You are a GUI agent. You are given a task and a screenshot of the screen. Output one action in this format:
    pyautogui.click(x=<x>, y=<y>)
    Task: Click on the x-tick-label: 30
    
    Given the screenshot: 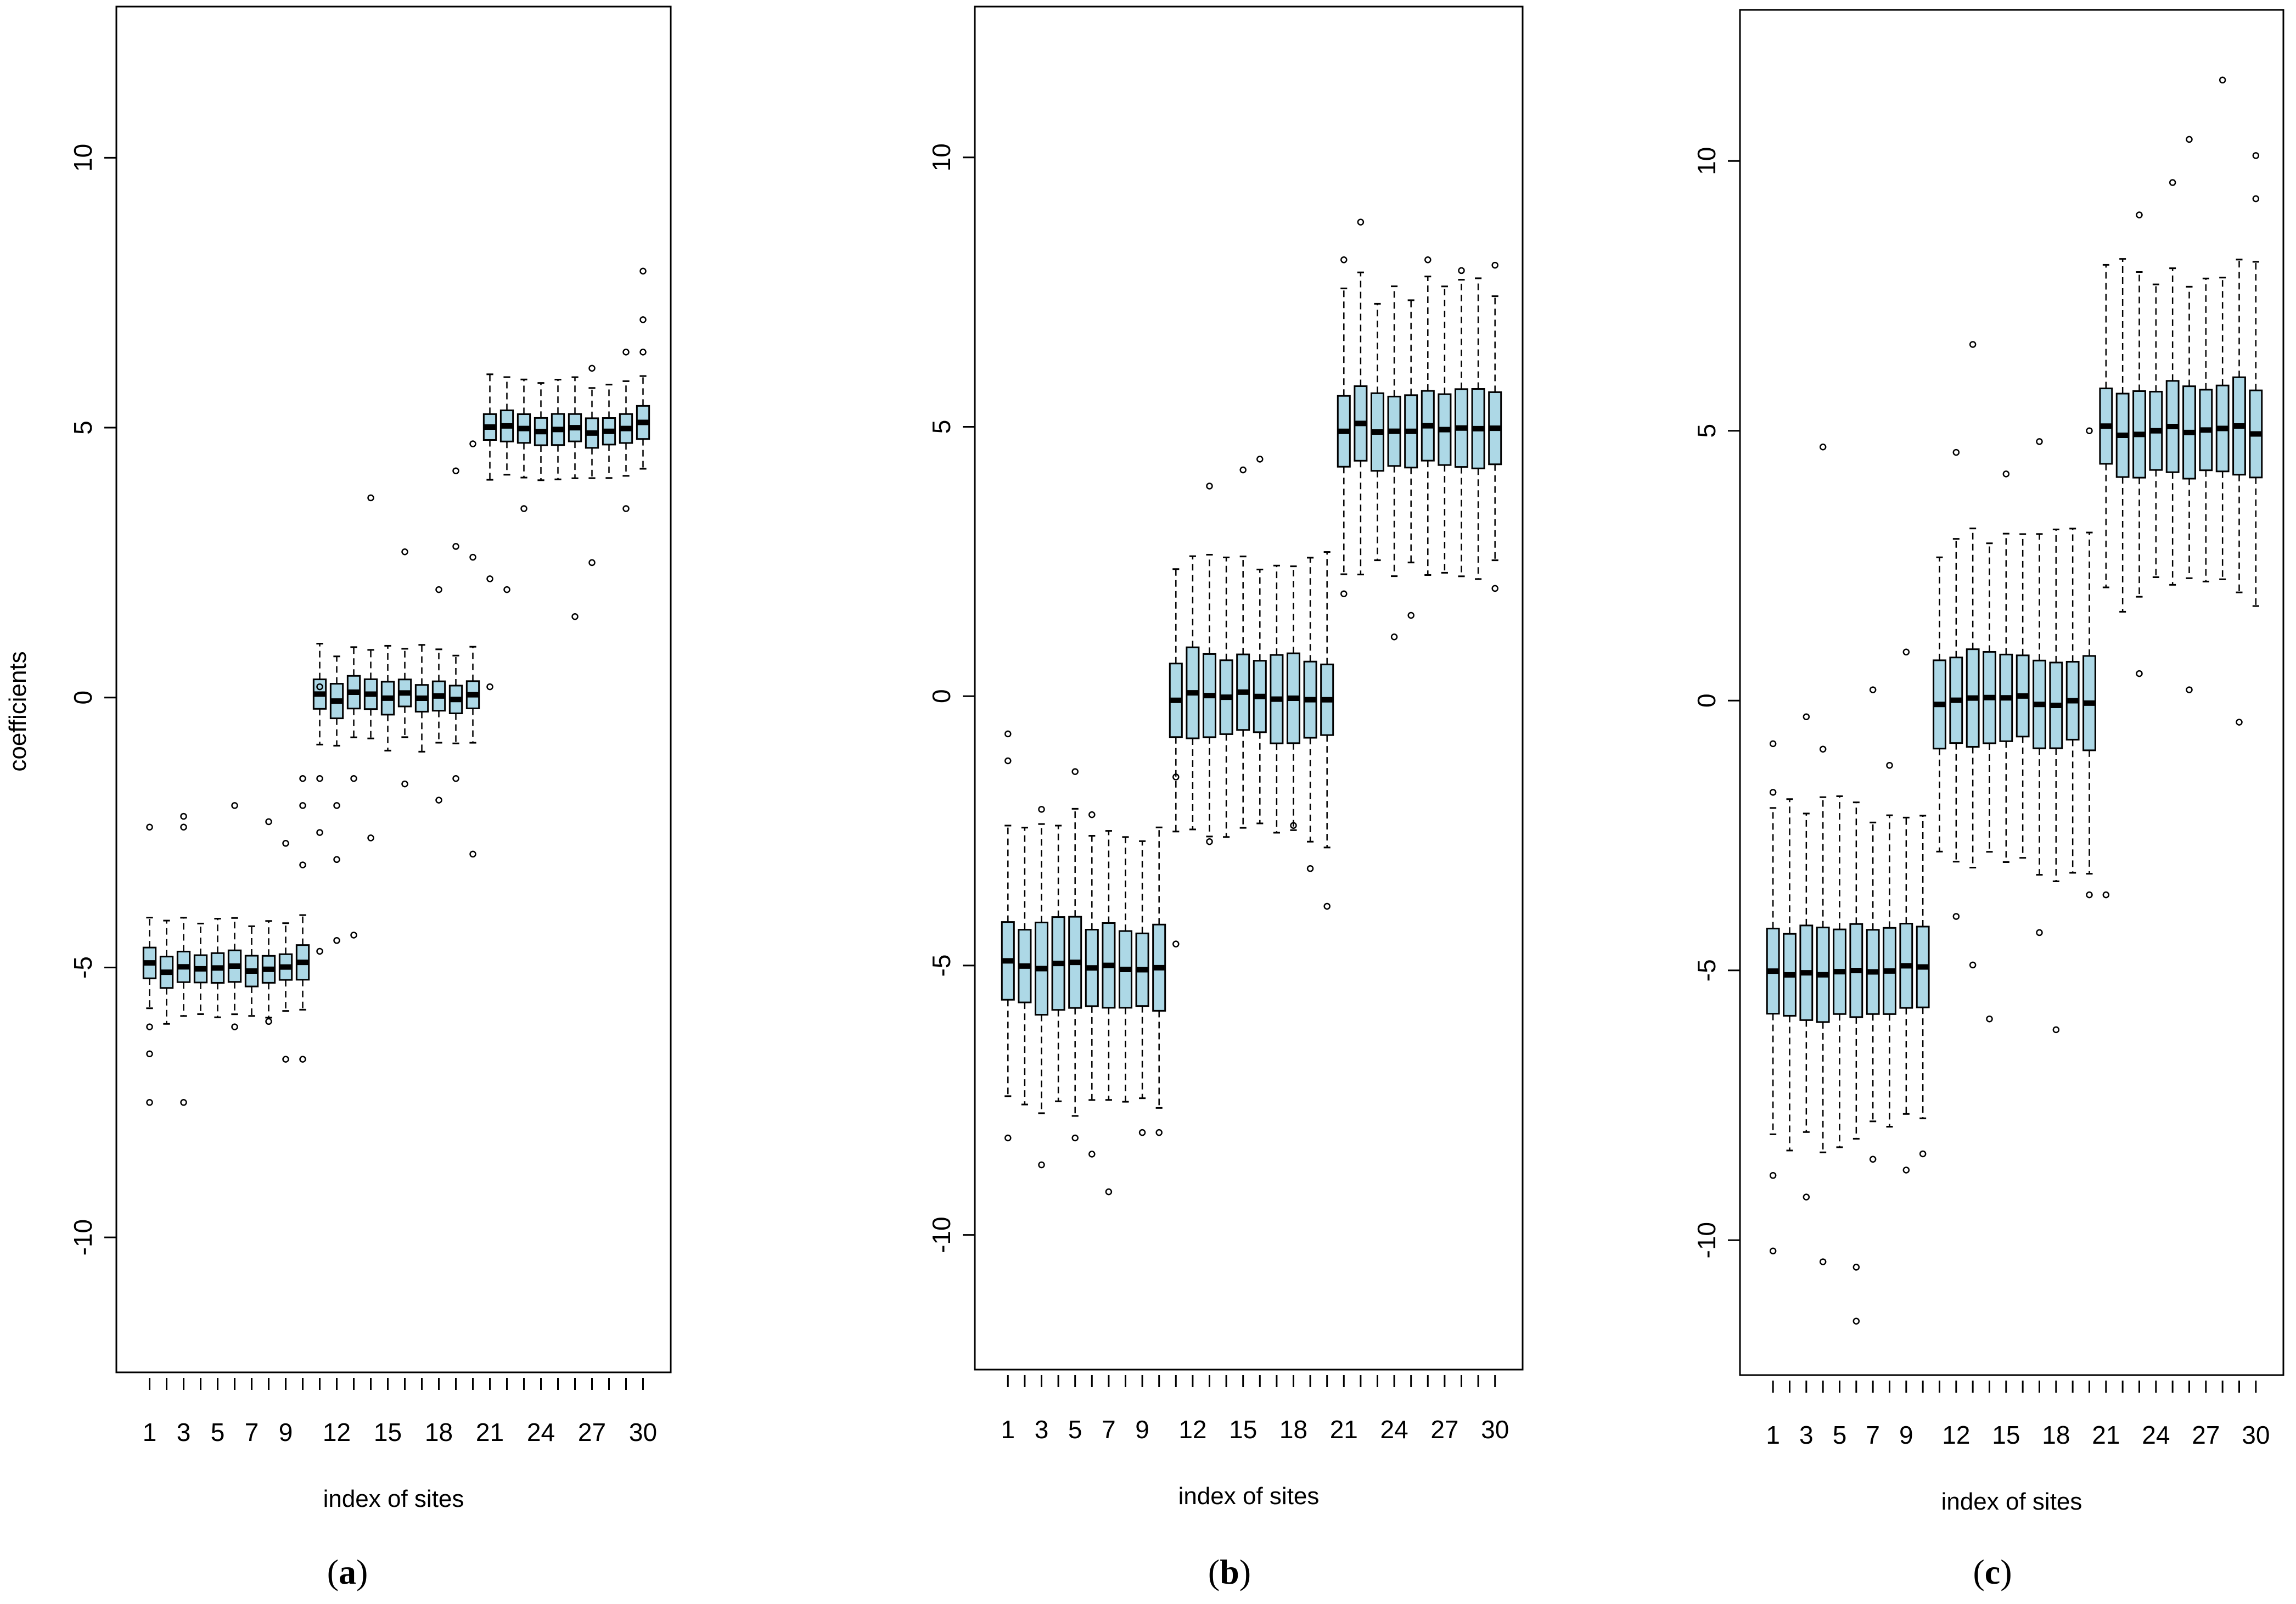 What is the action you would take?
    pyautogui.click(x=1495, y=1429)
    